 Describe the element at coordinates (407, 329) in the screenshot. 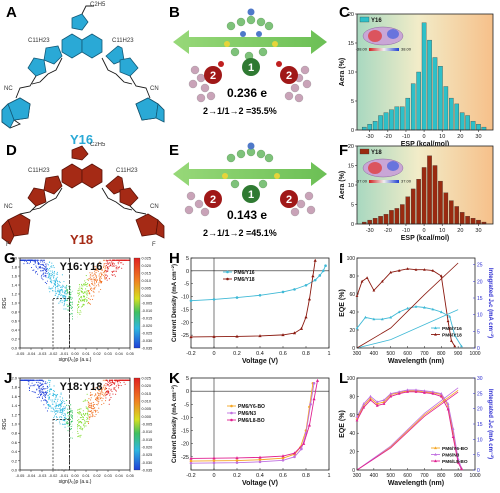

I see `integrated-jsc-line` at that location.